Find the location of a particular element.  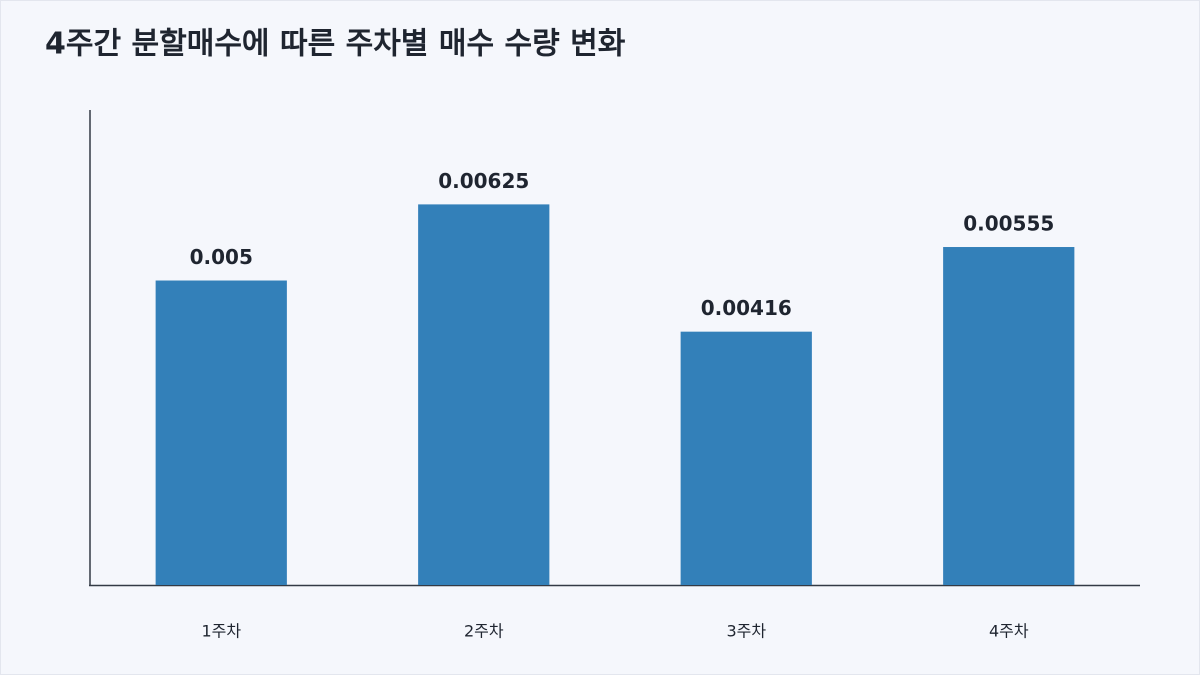

value-label: 0.00625 is located at coordinates (483, 181).